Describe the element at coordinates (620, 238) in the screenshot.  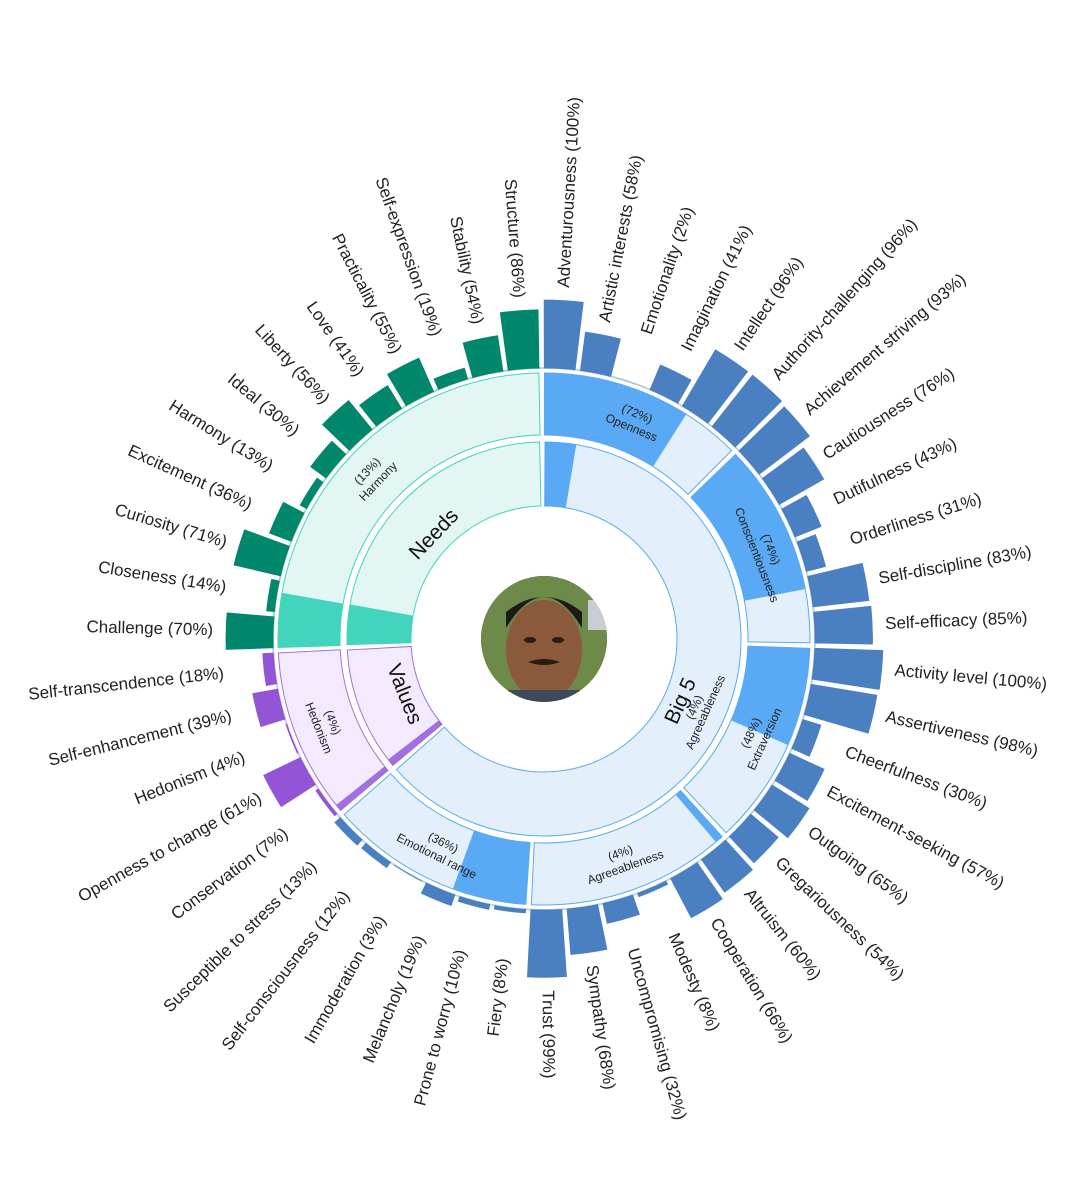
I see `facet-label-artistic-interests: Artistic interests (58%)` at that location.